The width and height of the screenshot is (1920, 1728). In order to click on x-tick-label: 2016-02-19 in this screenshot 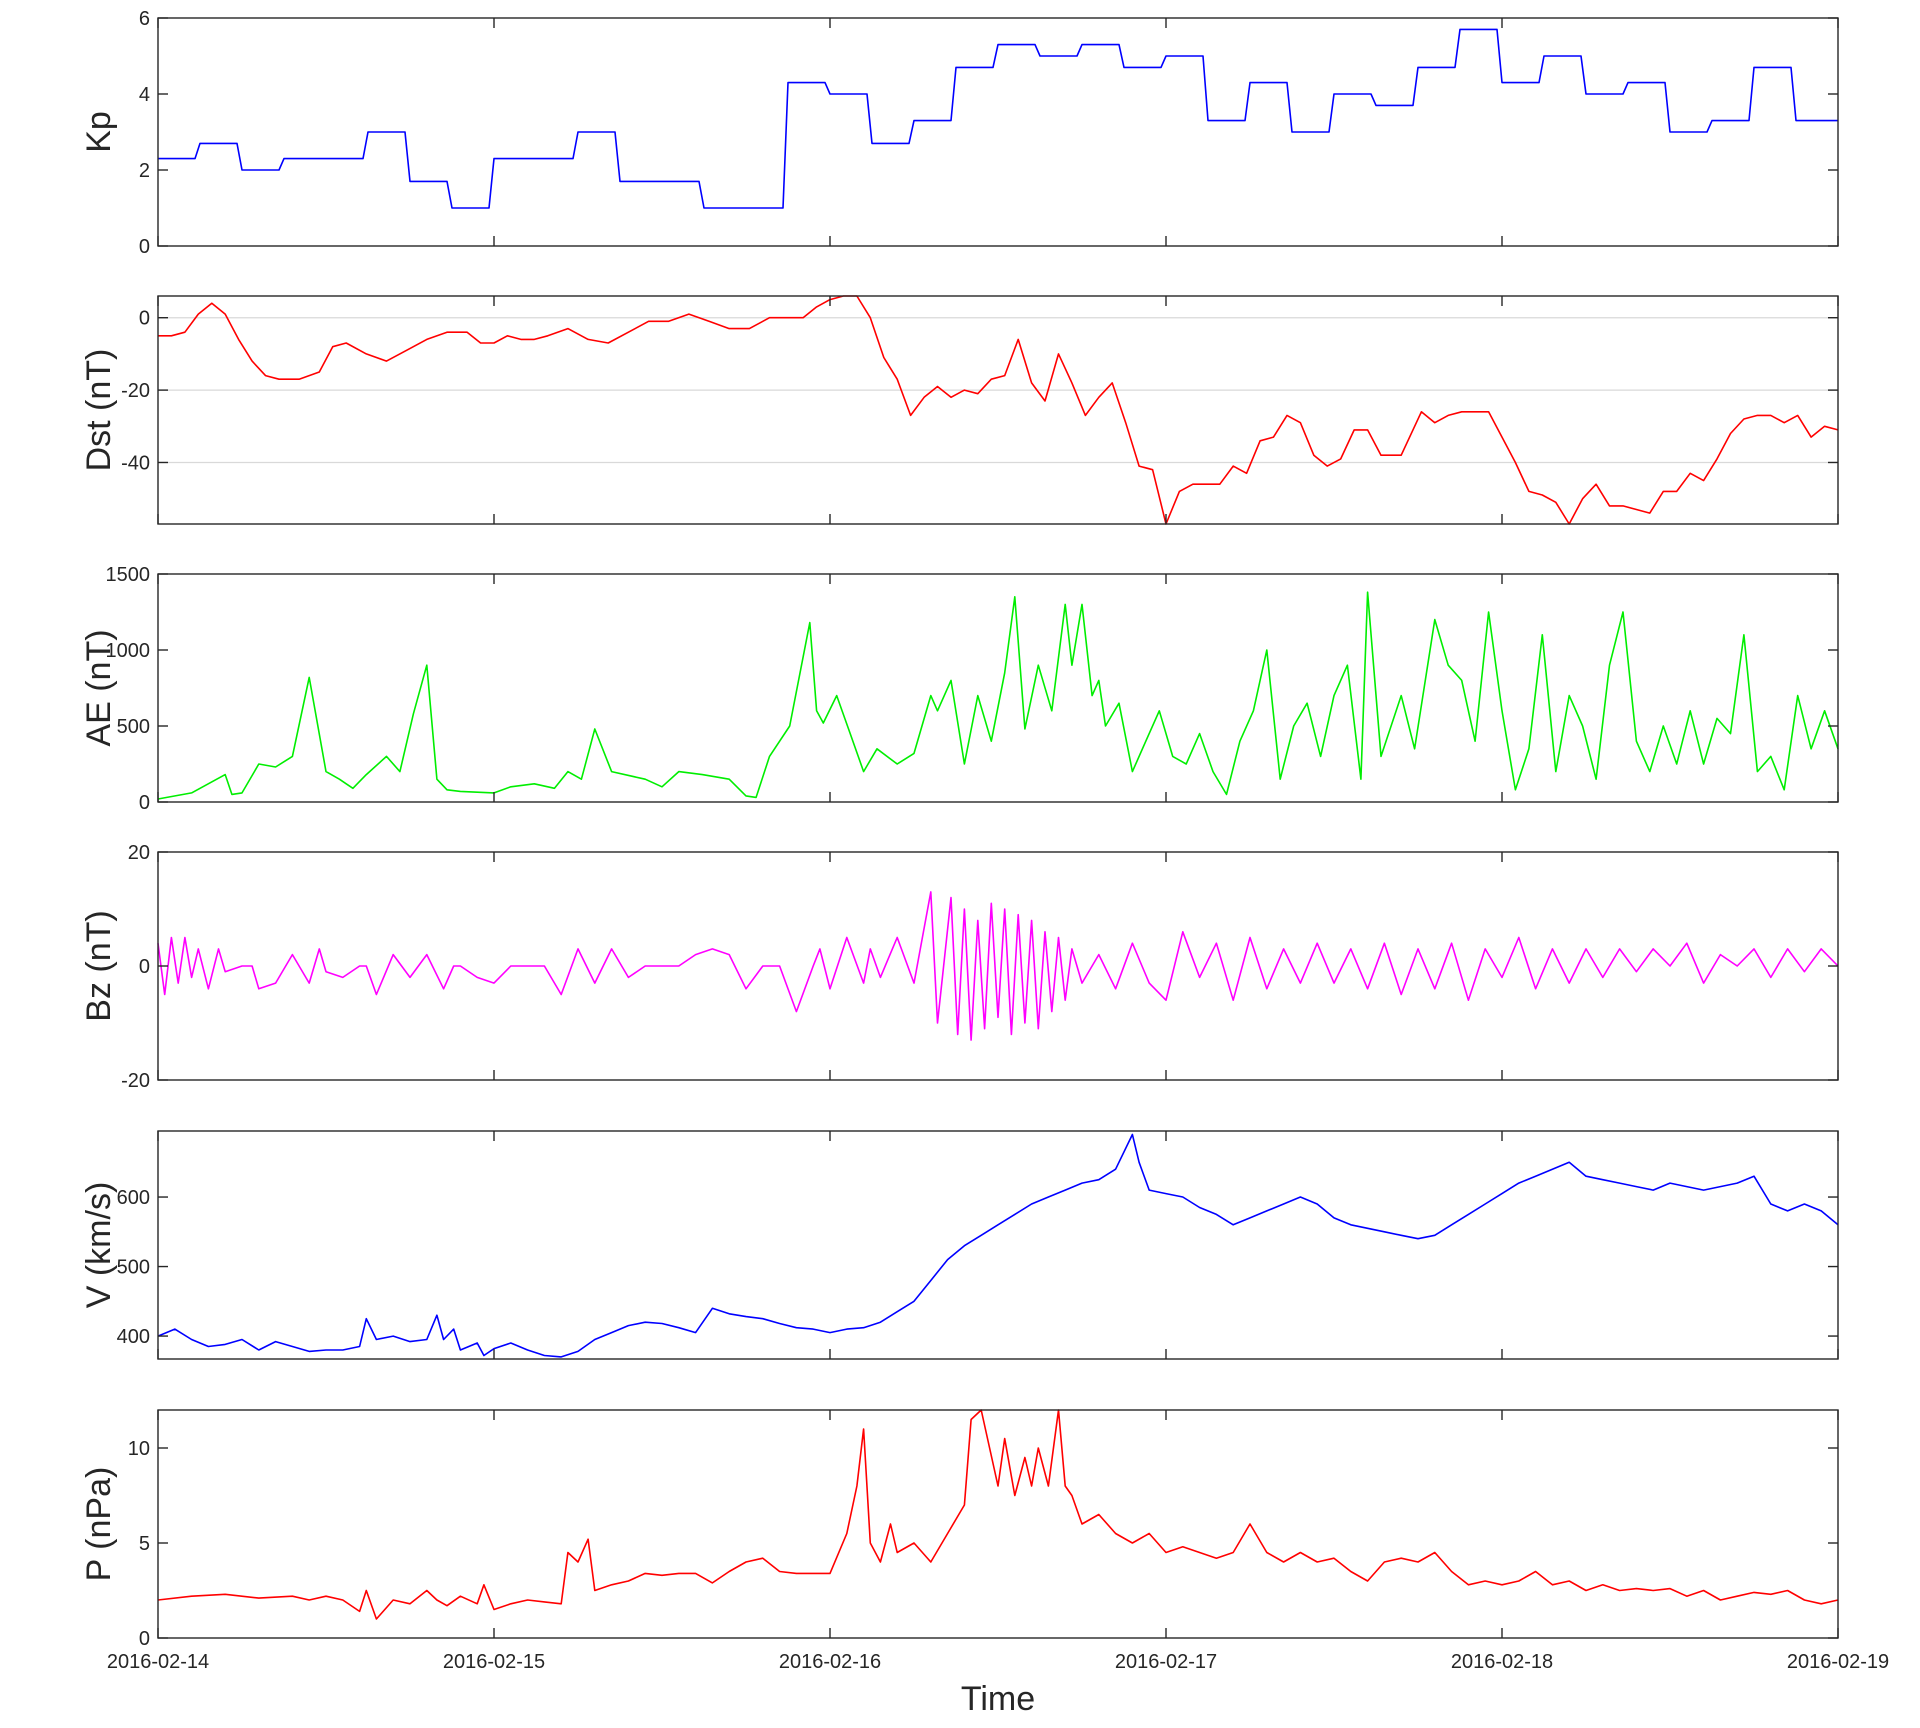, I will do `click(1838, 1662)`.